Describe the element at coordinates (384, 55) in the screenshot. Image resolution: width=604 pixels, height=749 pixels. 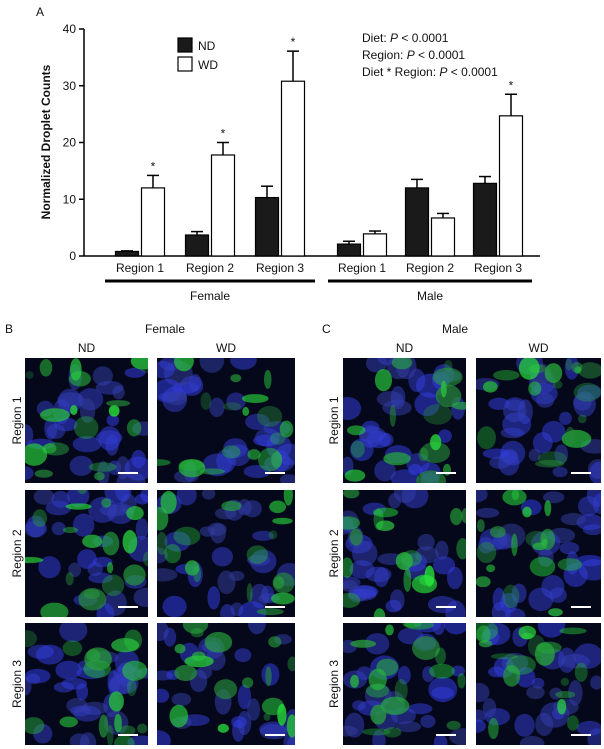
I see `stats-part: Region:` at that location.